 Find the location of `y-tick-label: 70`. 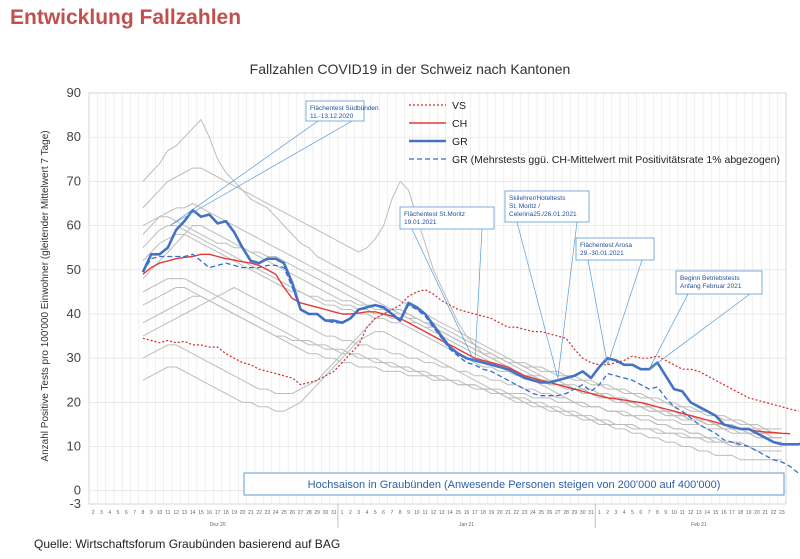

y-tick-label: 70 is located at coordinates (74, 180).